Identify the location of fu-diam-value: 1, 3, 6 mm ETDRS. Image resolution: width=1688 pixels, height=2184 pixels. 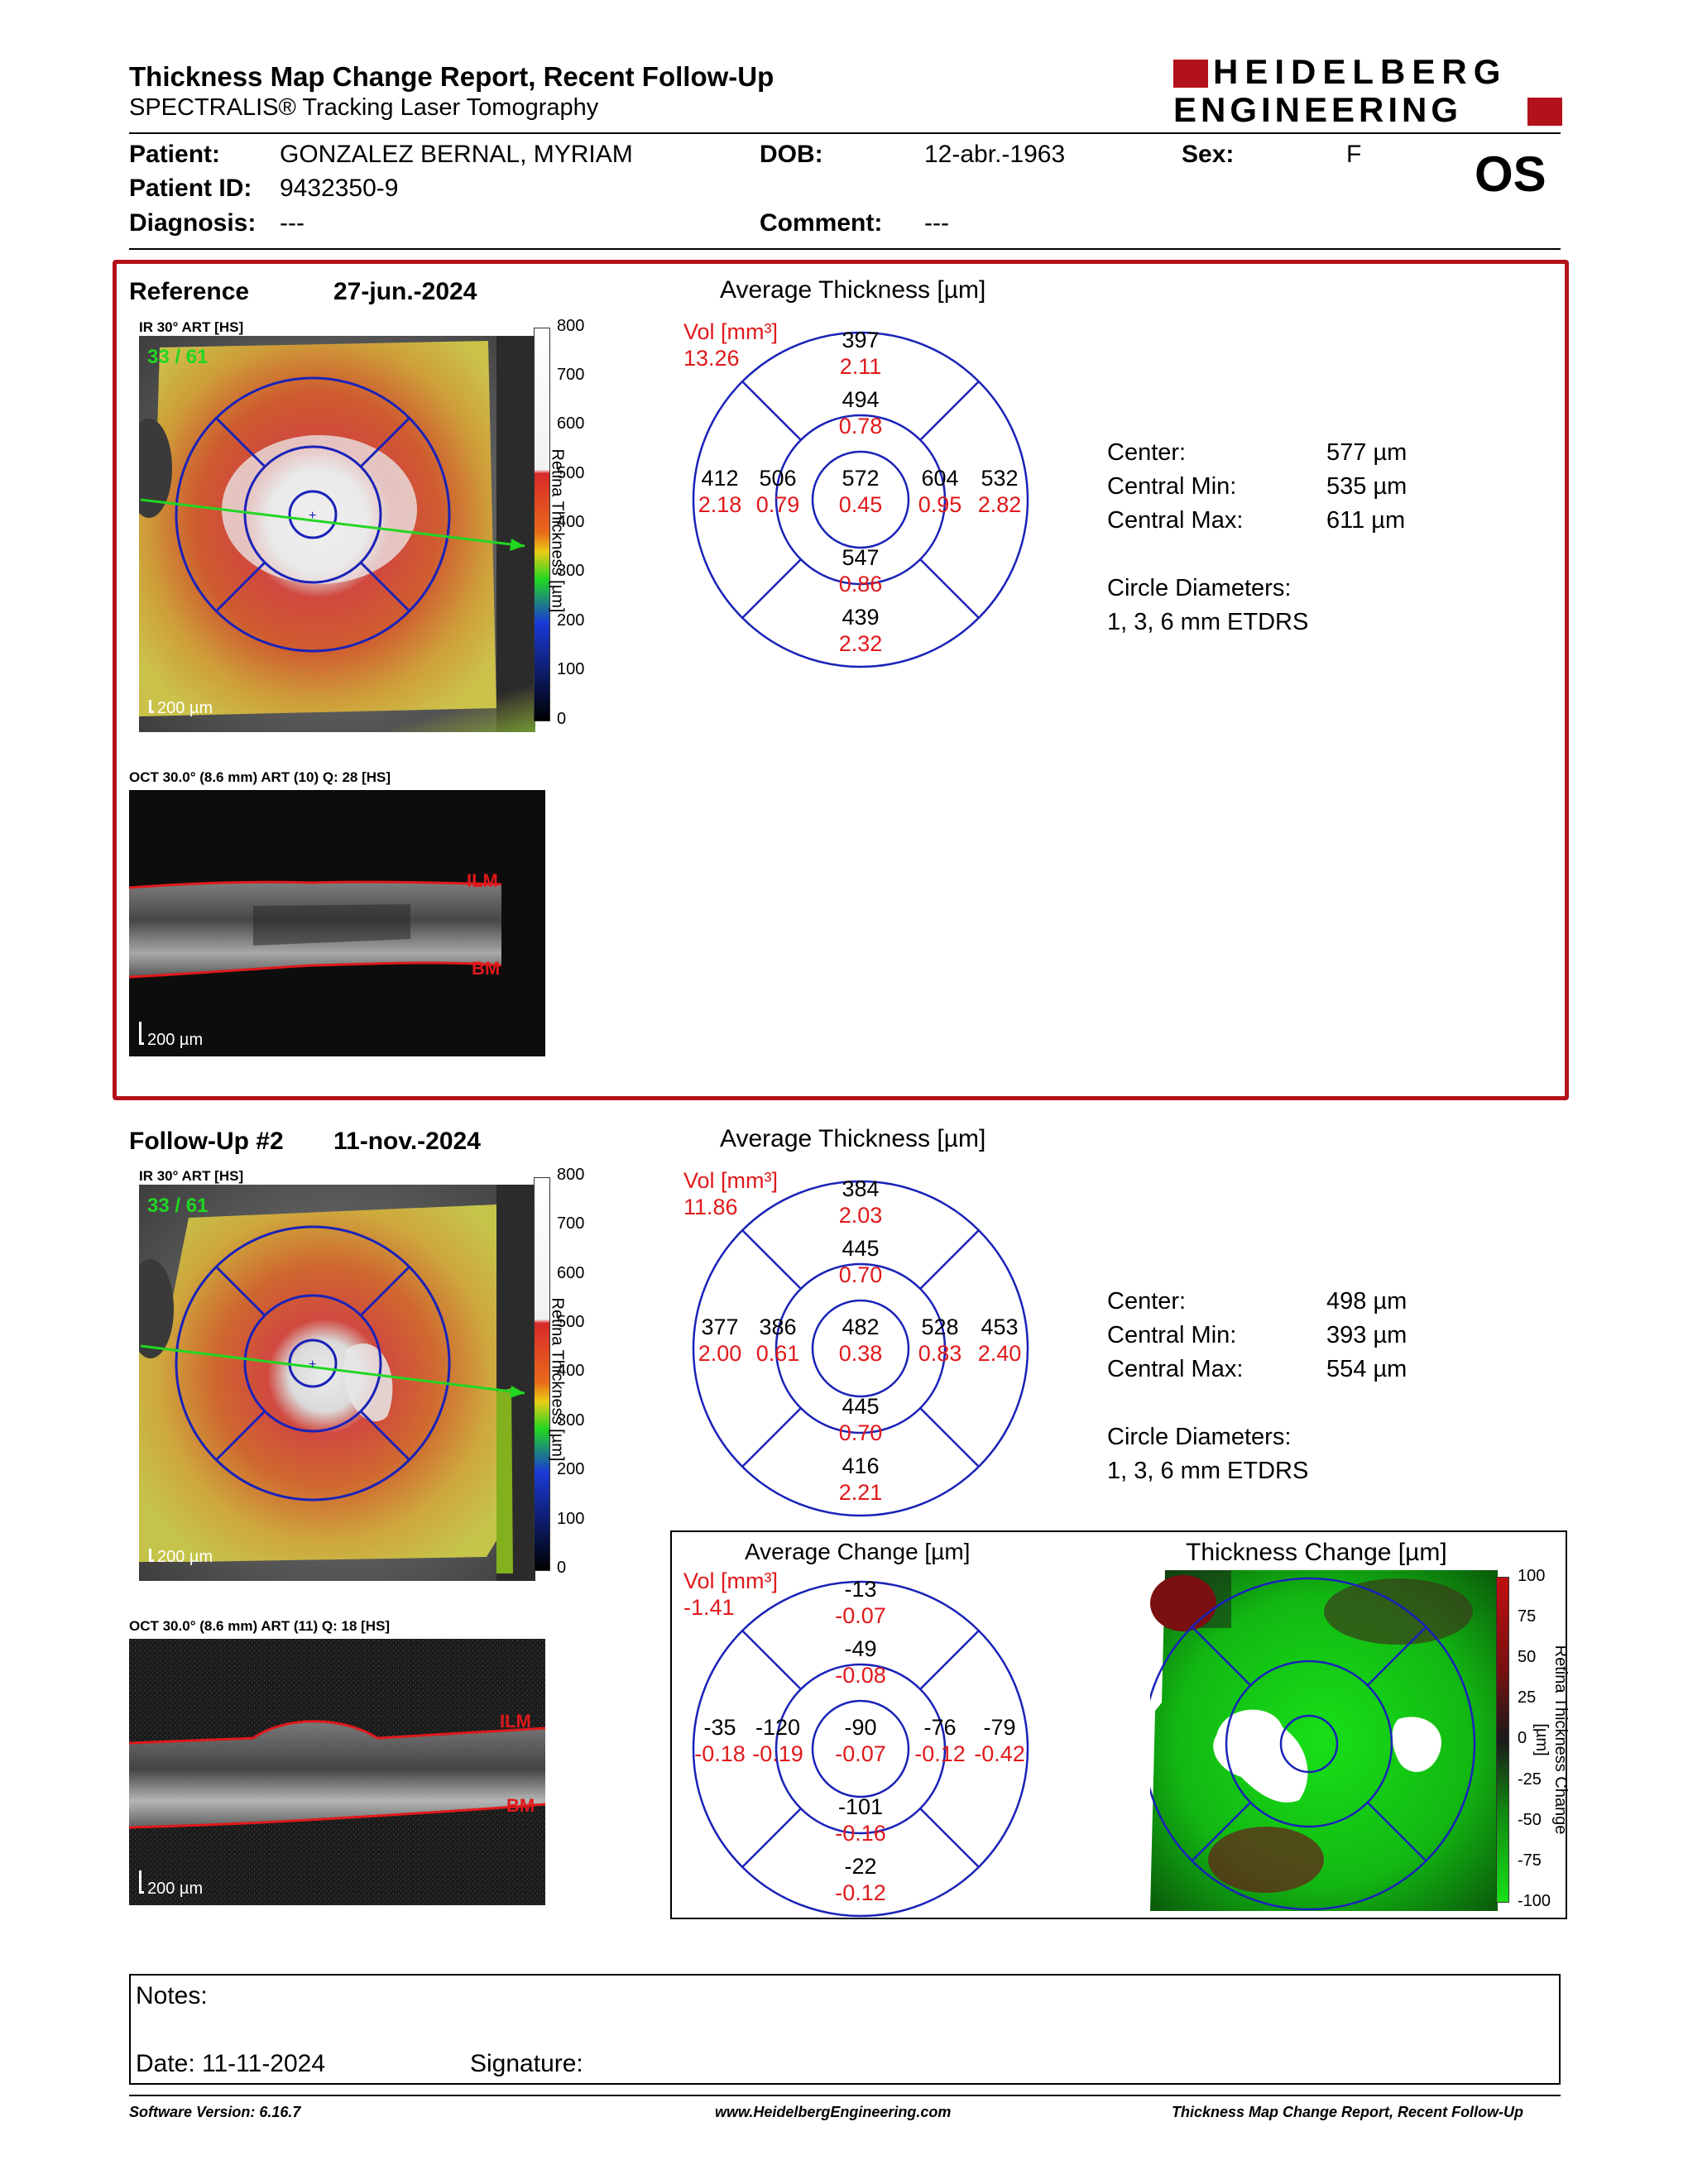
(1208, 1471).